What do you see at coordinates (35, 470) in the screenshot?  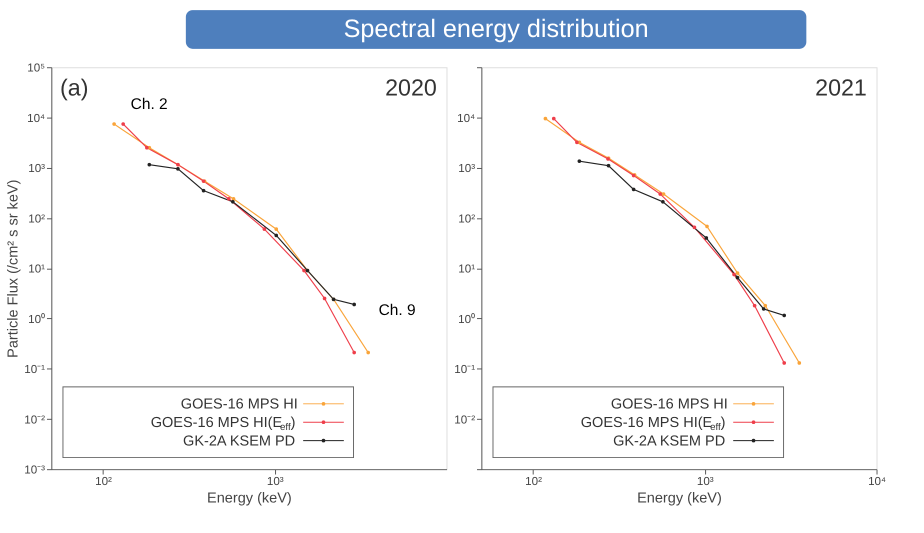 I see `y-tick-label: 10⁻³` at bounding box center [35, 470].